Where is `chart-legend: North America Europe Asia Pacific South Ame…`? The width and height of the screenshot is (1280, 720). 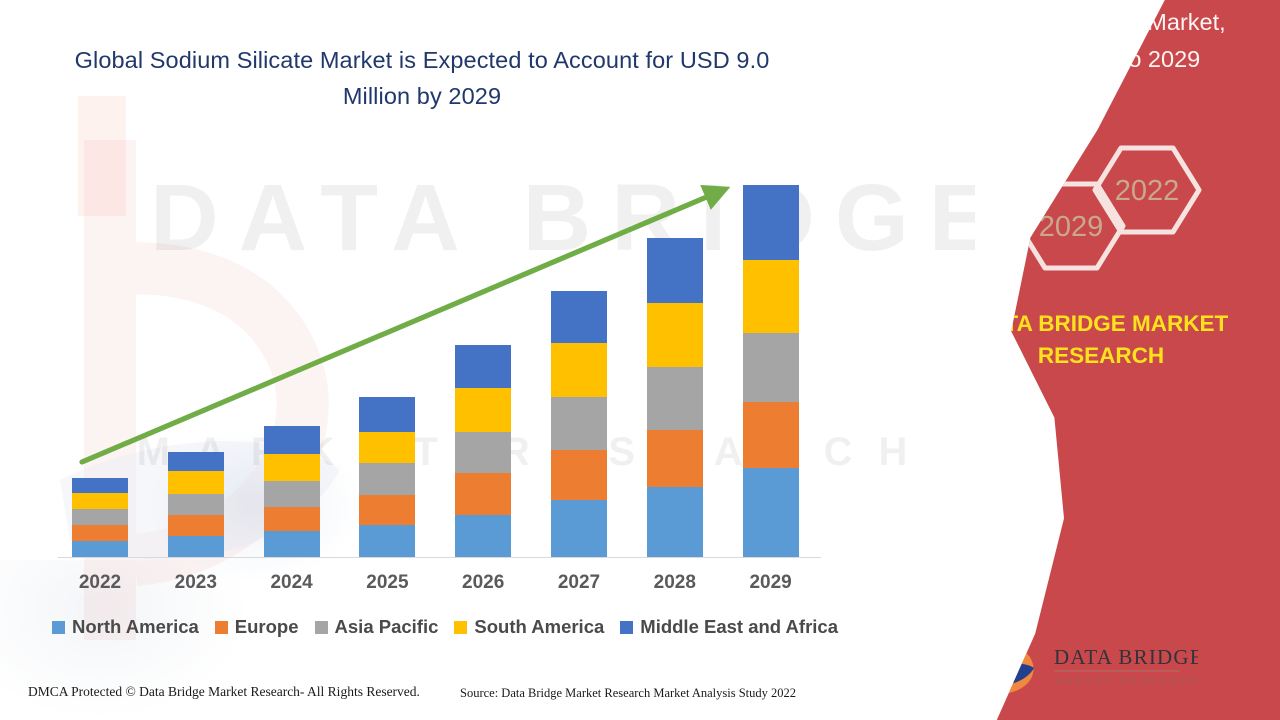 chart-legend: North America Europe Asia Pacific South Ame… is located at coordinates (445, 627).